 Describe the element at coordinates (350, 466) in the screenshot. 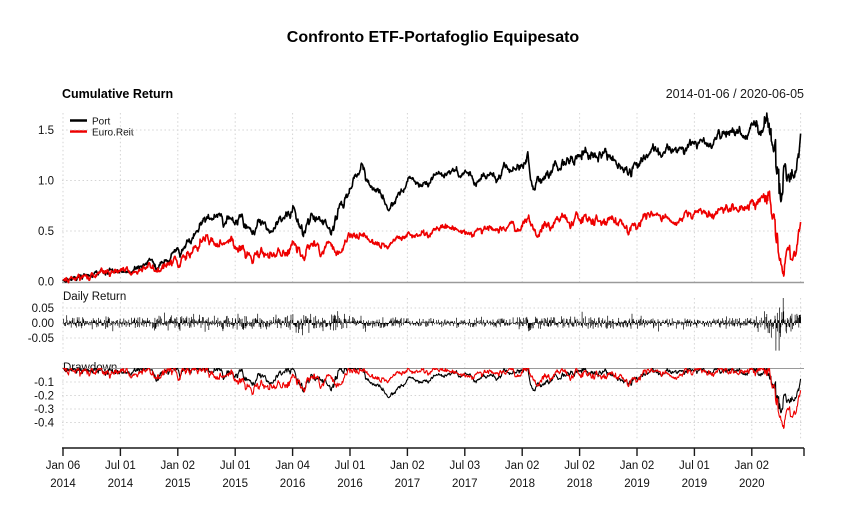

I see `x-tick-label-line1-5: Jul 01` at that location.